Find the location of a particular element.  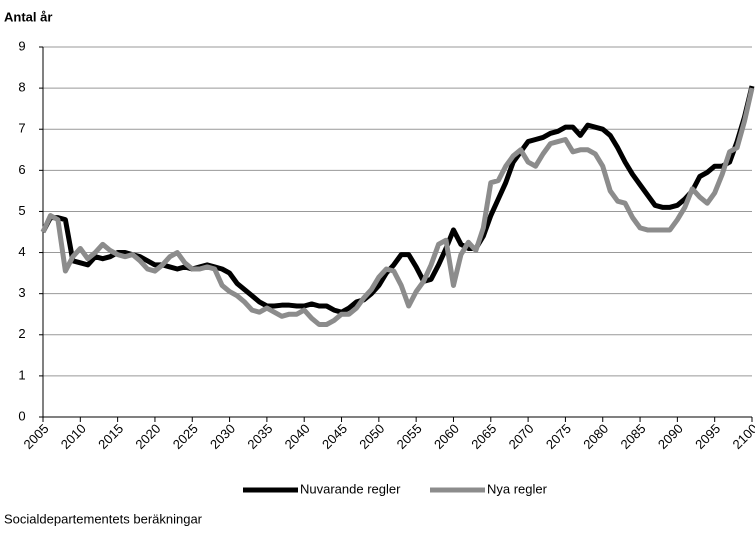

y-tick-label: 4 is located at coordinates (21, 251).